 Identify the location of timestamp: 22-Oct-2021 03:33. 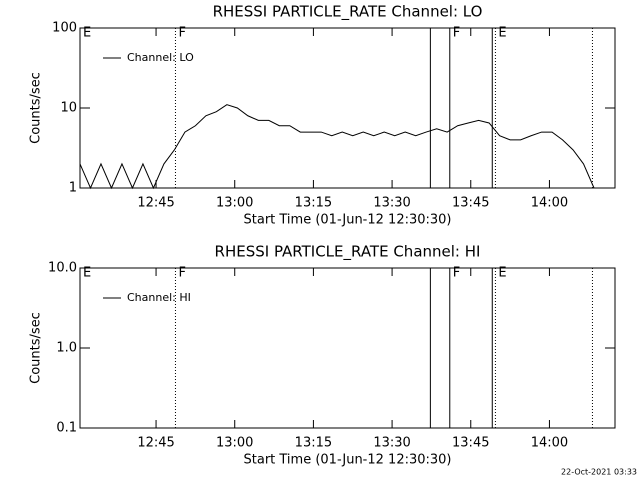
(599, 472).